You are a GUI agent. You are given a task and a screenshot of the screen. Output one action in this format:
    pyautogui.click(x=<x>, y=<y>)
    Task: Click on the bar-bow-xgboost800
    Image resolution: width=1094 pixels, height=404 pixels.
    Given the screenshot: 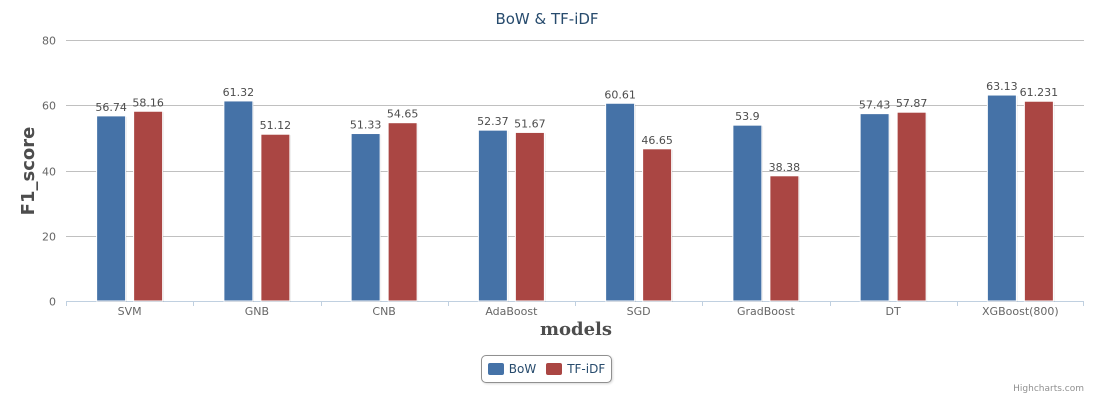 What is the action you would take?
    pyautogui.click(x=1001, y=198)
    